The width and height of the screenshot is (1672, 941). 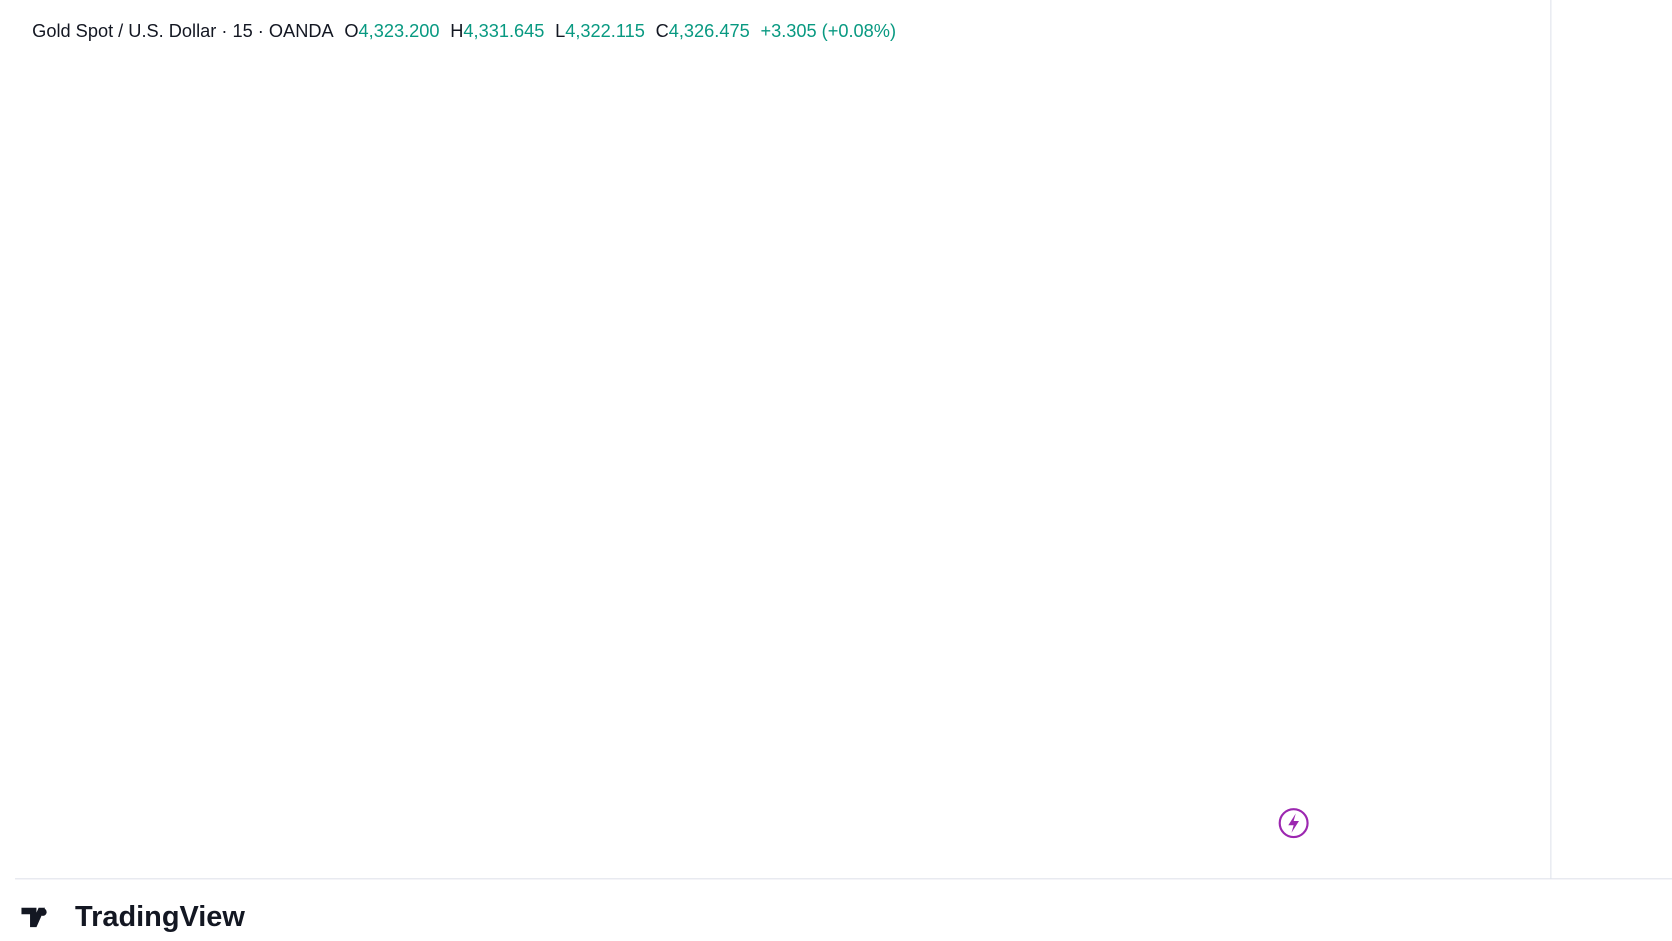 What do you see at coordinates (399, 31) in the screenshot?
I see `o-value: 4,323.200` at bounding box center [399, 31].